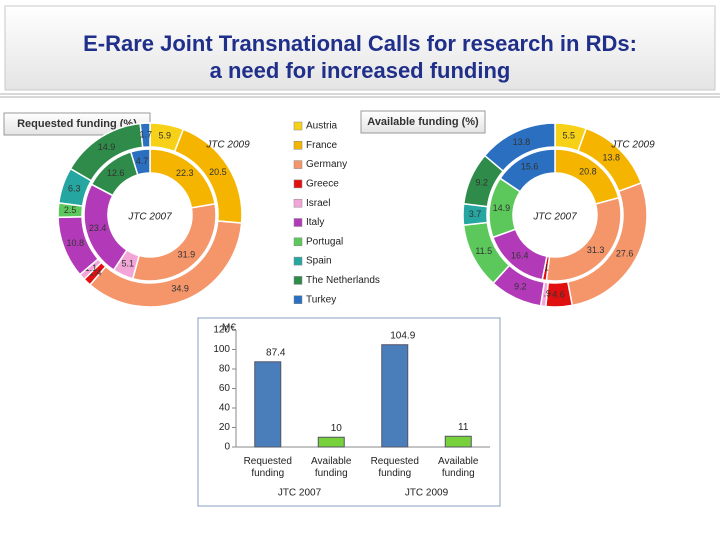 The width and height of the screenshot is (720, 540). I want to click on legend-label: Italy, so click(315, 222).